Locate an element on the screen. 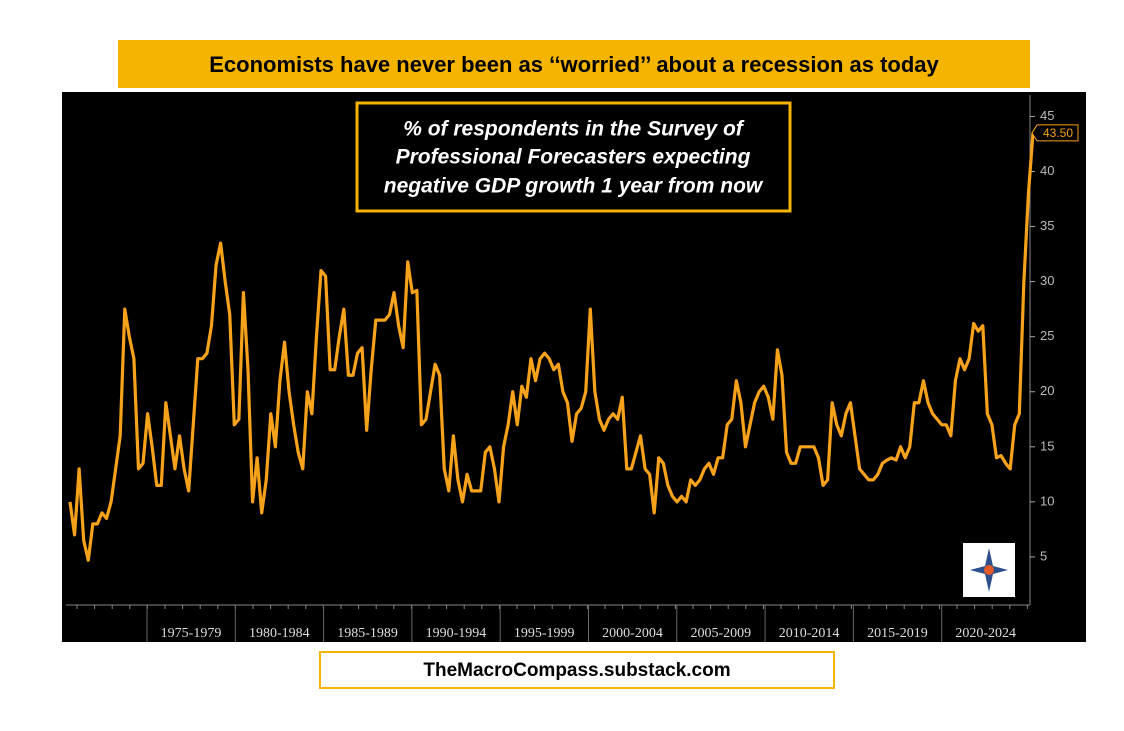 The height and width of the screenshot is (731, 1124). footer: TheMacroCompass.substack.com is located at coordinates (576, 670).